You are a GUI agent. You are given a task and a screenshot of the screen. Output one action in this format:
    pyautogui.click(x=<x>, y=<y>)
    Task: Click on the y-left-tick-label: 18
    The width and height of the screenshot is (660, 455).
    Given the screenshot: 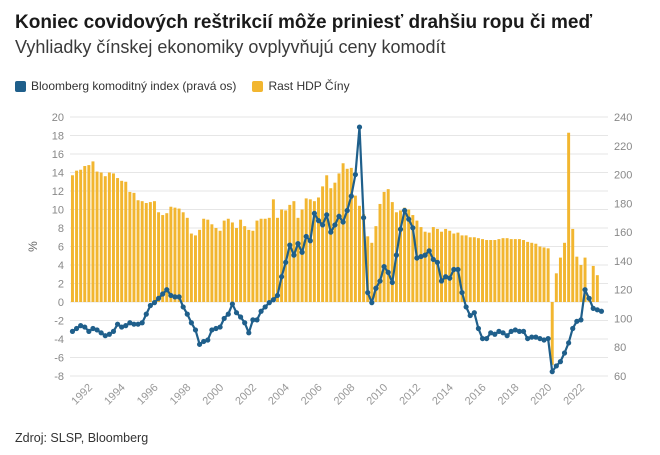 What is the action you would take?
    pyautogui.click(x=58, y=137)
    